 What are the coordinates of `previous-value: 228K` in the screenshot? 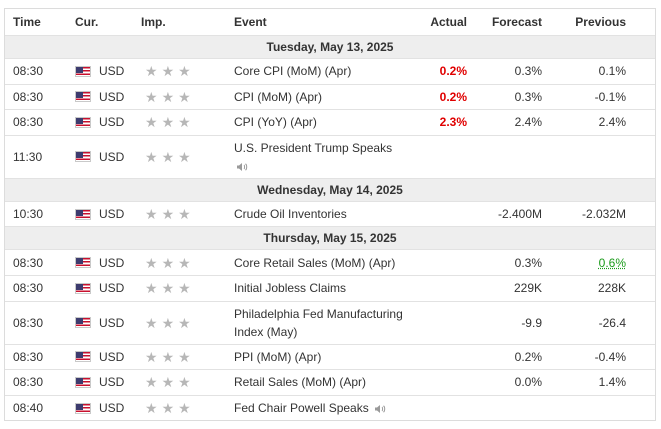 It's located at (611, 288).